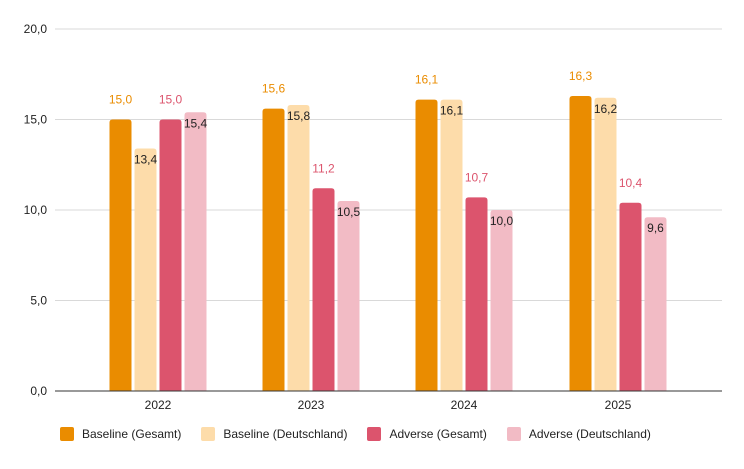 This screenshot has height=469, width=744. What do you see at coordinates (323, 168) in the screenshot?
I see `data-label: 11,2` at bounding box center [323, 168].